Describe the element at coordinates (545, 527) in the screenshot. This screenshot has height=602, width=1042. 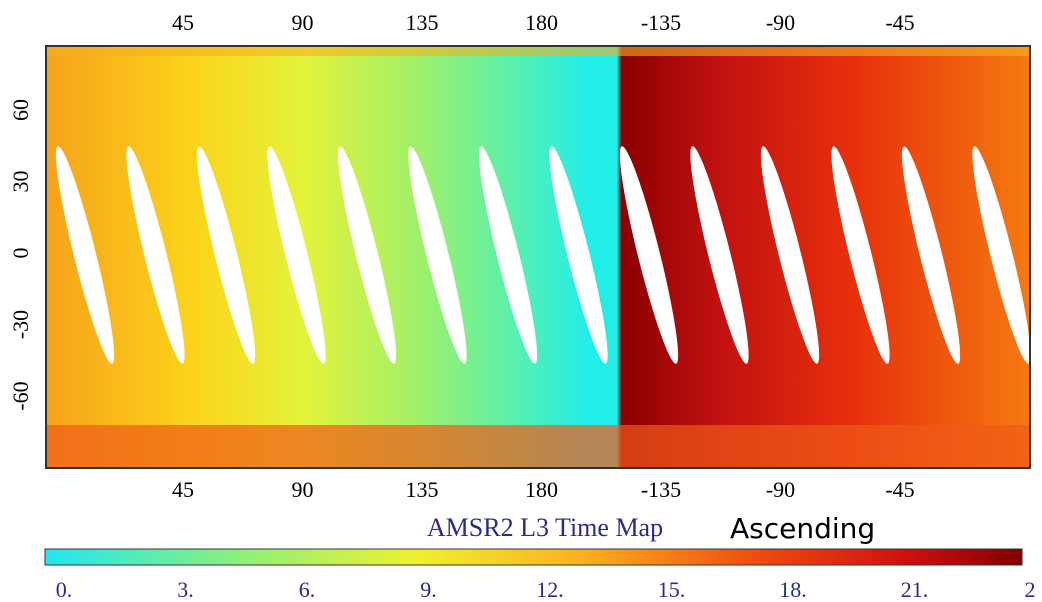
I see `map-title: AMSR2 L3 Time Map` at that location.